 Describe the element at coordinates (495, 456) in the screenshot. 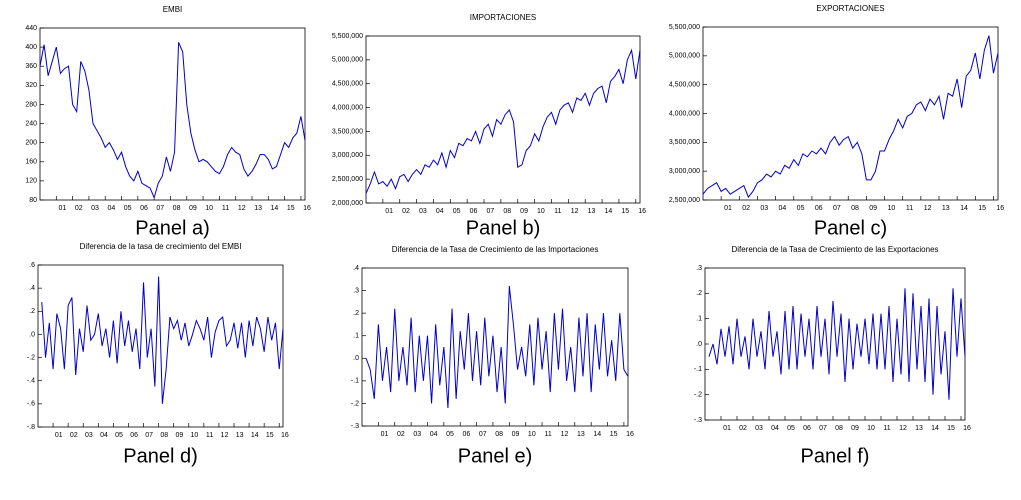

I see `panel-caption: Panel e)` at that location.